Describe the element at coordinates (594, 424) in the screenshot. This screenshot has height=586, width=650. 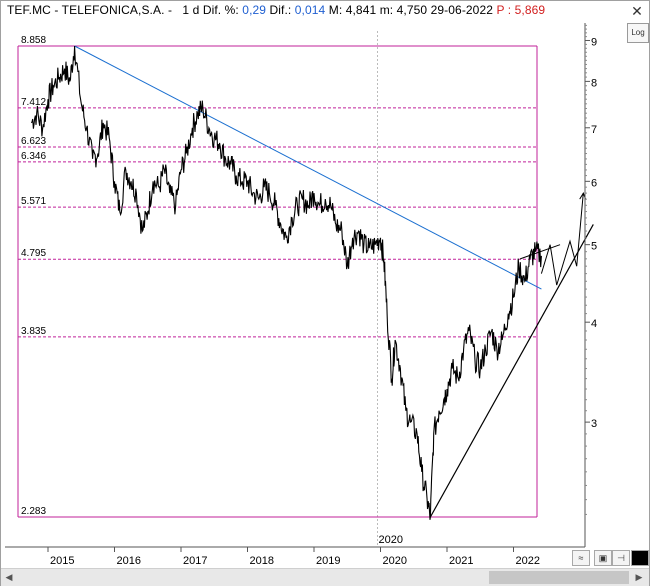
I see `y-tick-label: 3` at that location.